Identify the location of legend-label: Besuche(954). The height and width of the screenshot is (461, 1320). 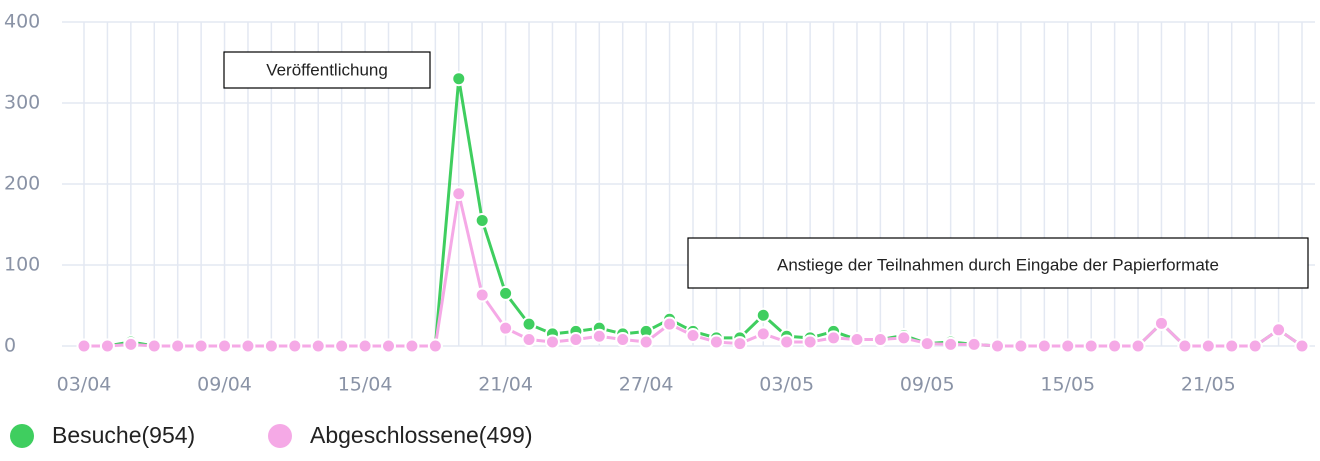
(123, 435).